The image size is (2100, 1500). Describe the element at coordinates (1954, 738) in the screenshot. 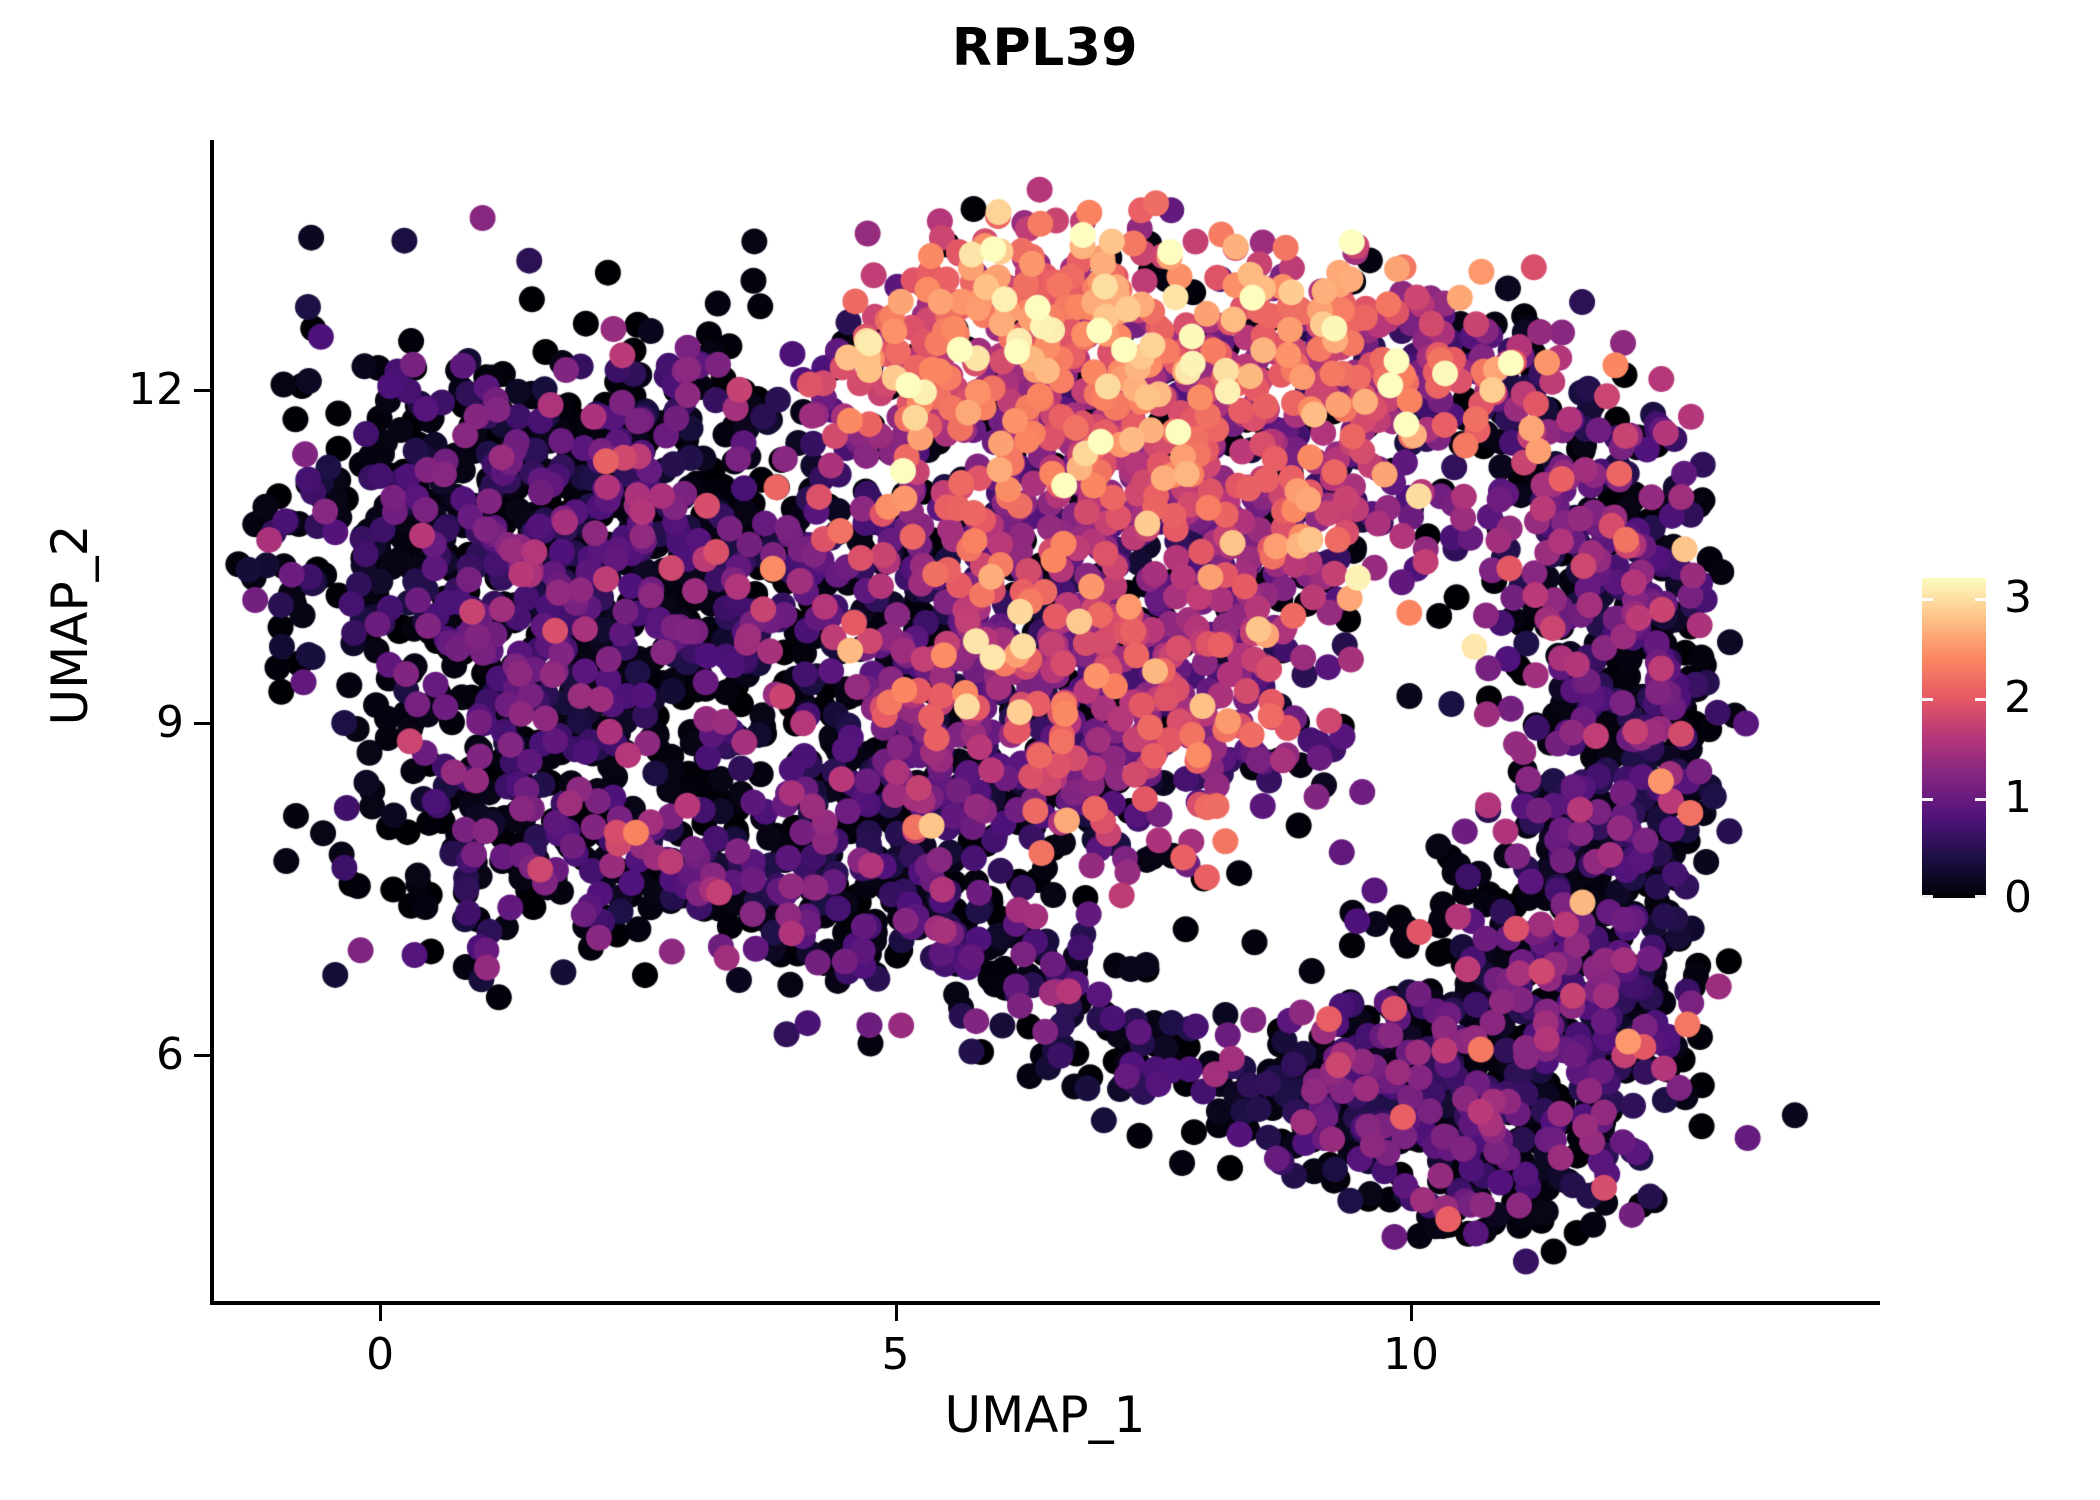

I see `colorbar-gradient-icon` at that location.